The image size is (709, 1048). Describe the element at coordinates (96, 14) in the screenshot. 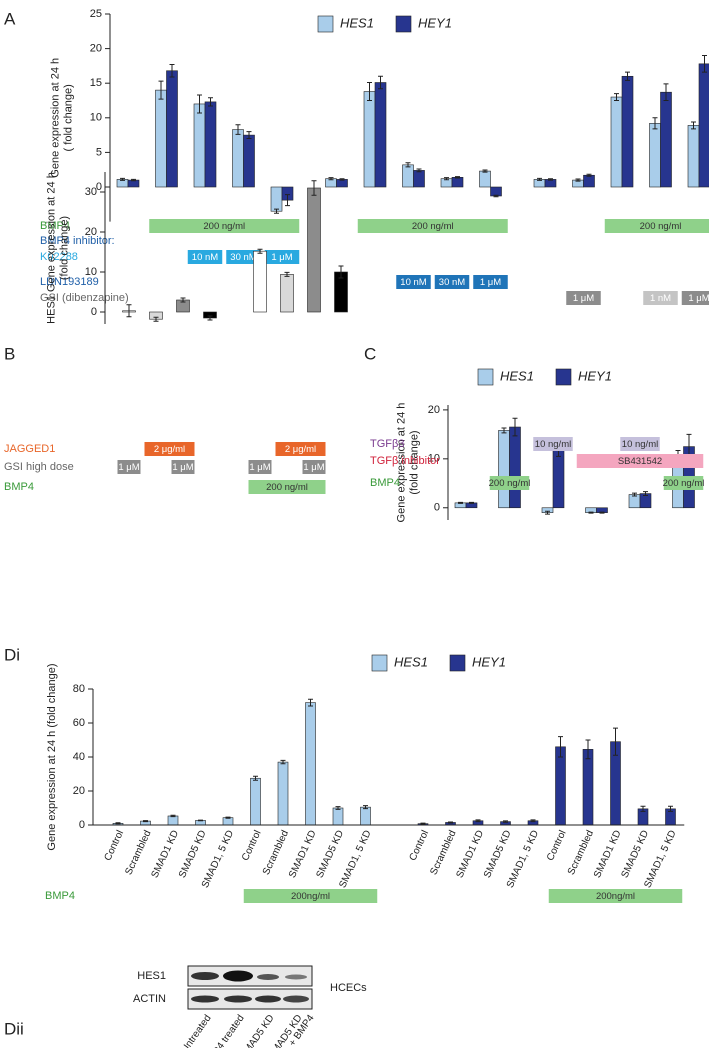

I see `y-tick-label: 25` at that location.